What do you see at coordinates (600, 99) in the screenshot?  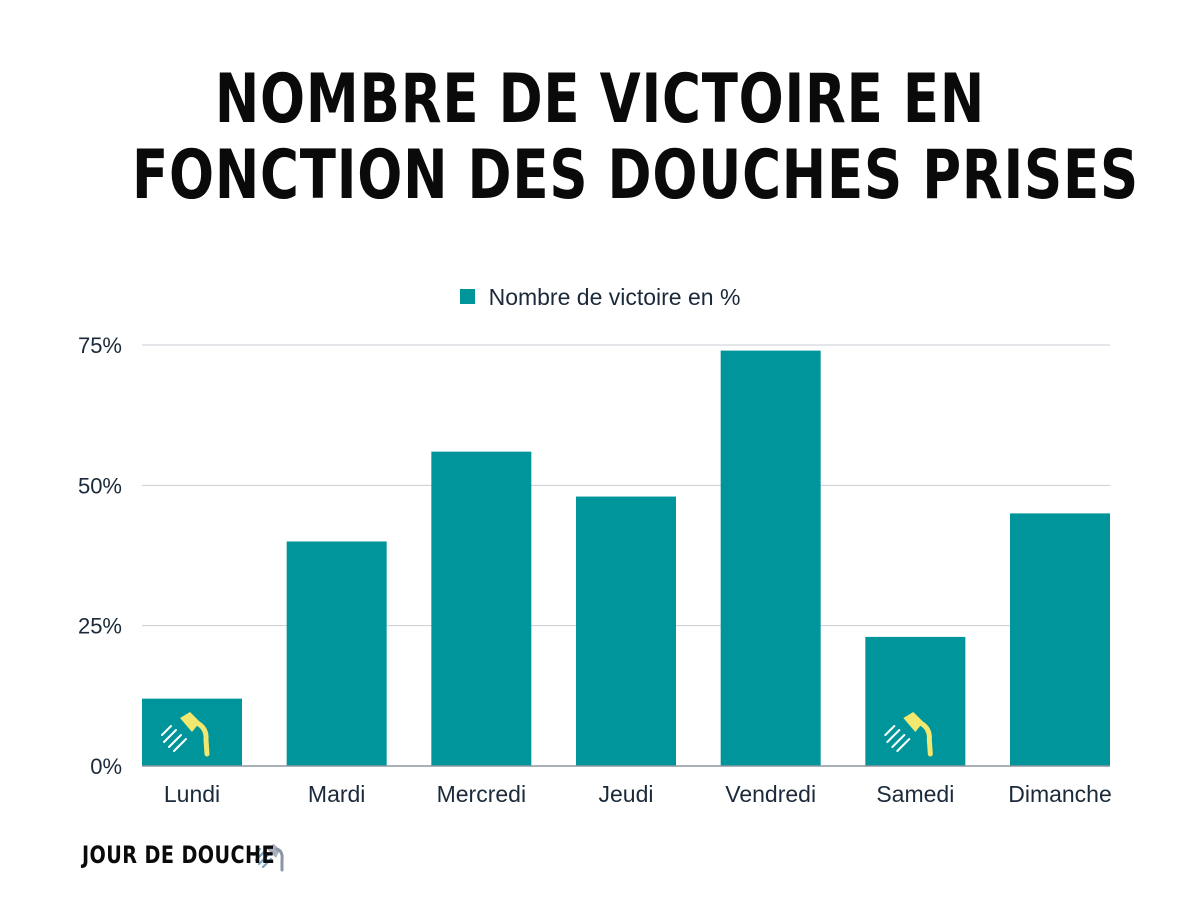 I see `chart-title-line-1: NOMBRE DE VICTOIRE EN` at bounding box center [600, 99].